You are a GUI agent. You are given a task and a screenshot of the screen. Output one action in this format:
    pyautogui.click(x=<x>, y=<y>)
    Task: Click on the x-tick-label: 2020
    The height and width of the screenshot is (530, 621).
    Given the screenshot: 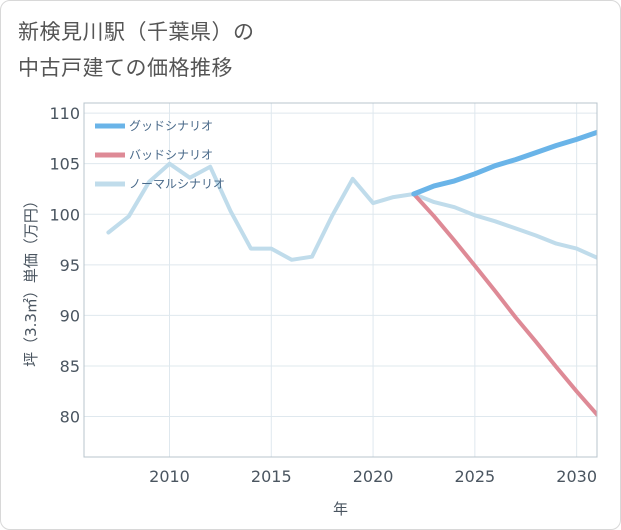 What is the action you would take?
    pyautogui.click(x=373, y=476)
    